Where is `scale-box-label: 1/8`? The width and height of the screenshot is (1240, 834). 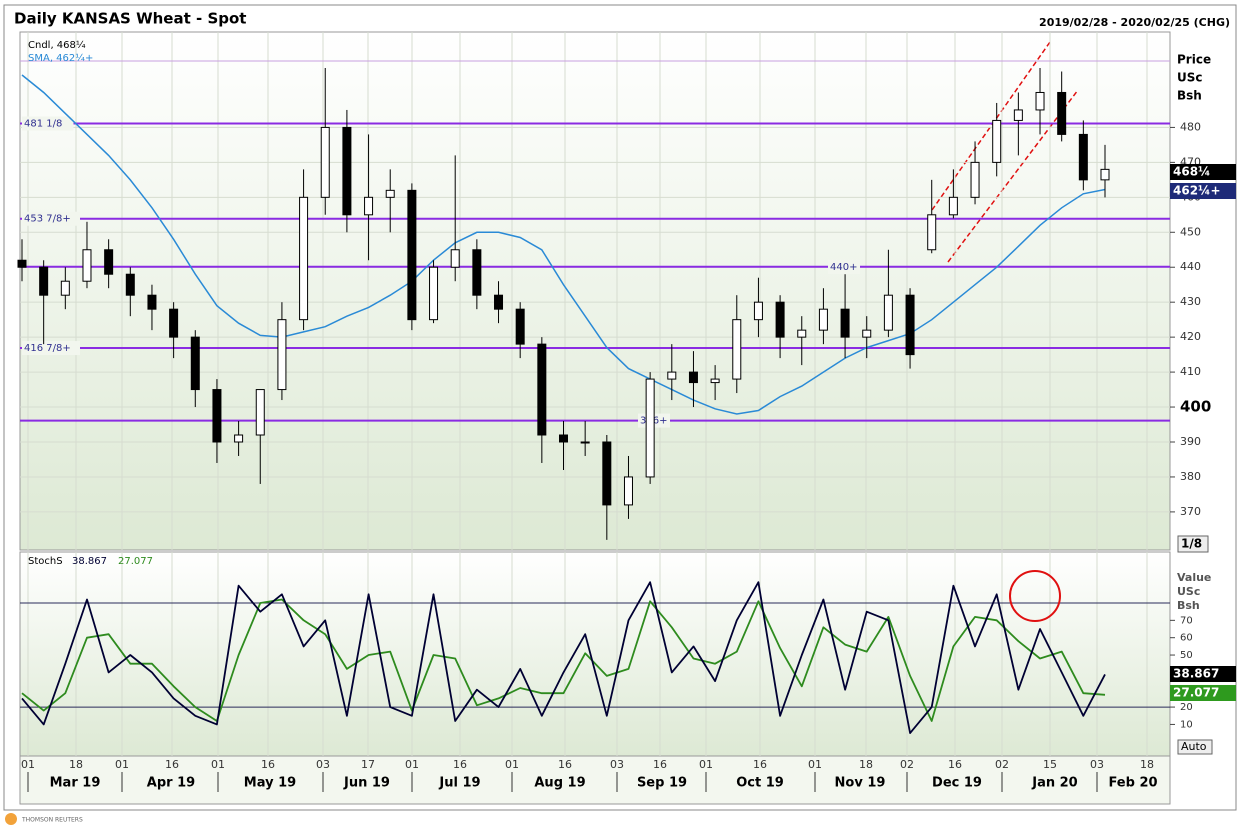 scale-box-label: 1/8 is located at coordinates (1191, 544).